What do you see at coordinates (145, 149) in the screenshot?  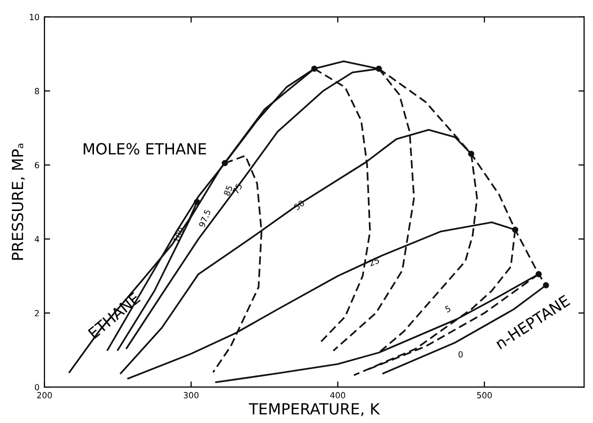 I see `annotation: MOLE% ETHANE` at bounding box center [145, 149].